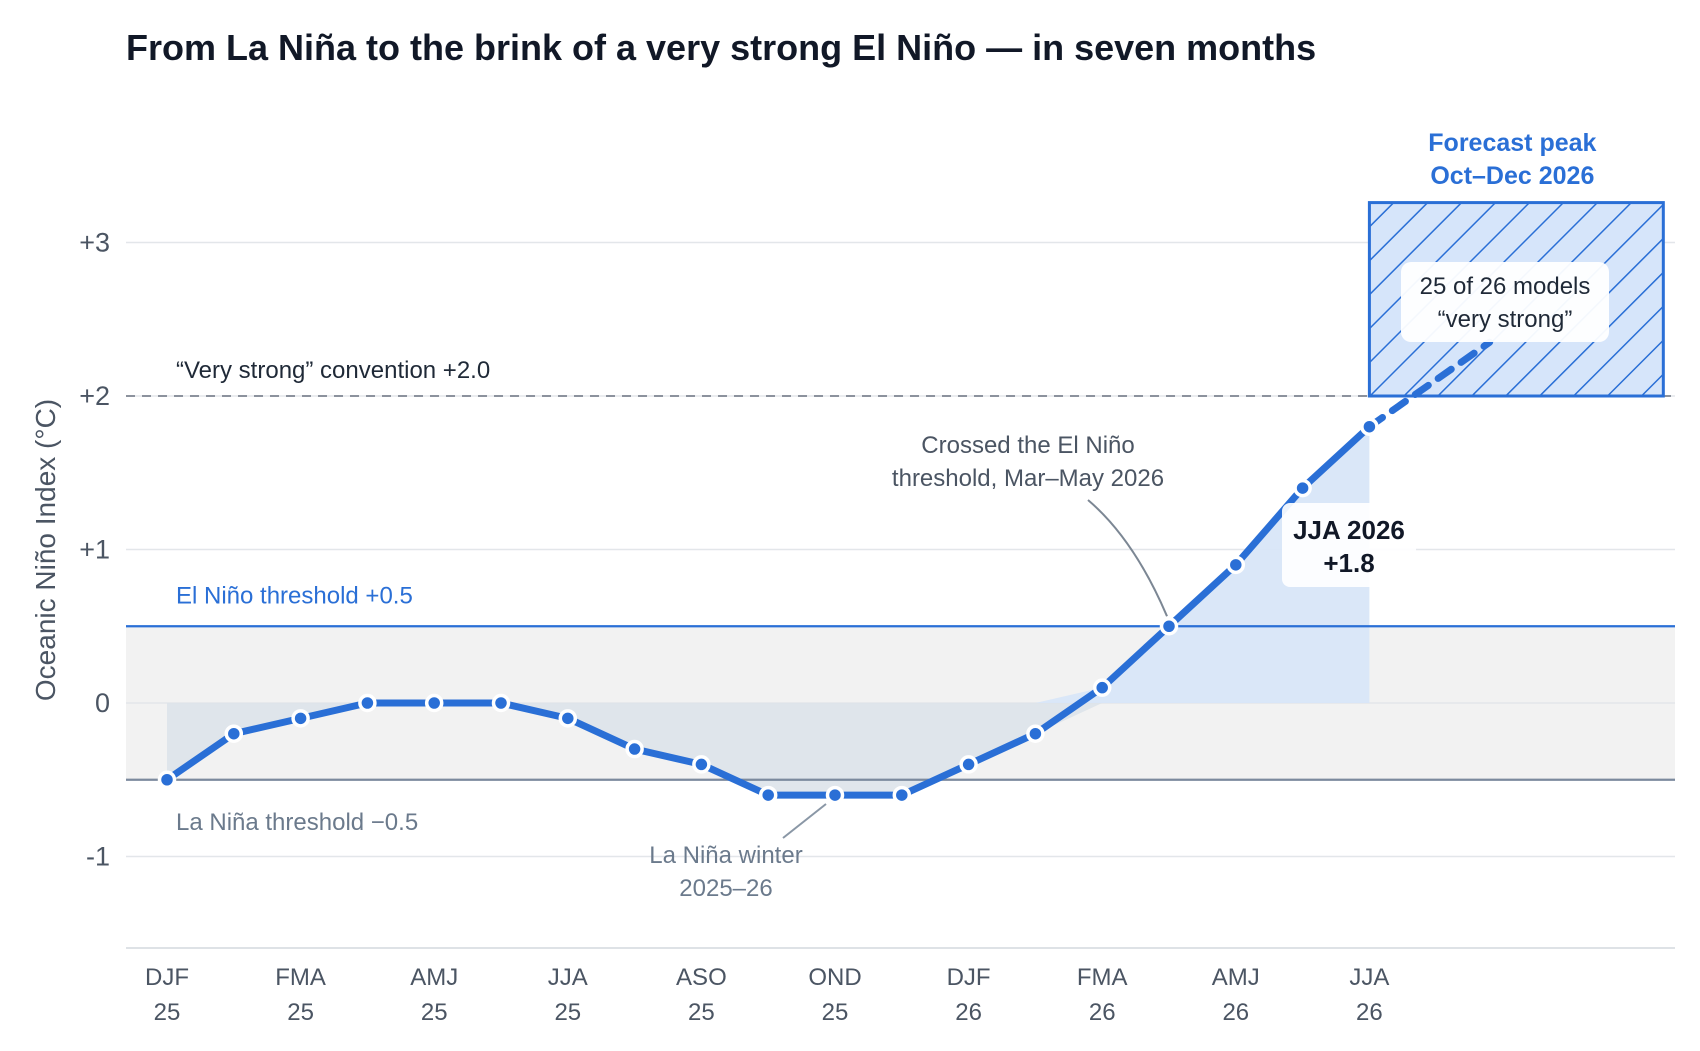 The width and height of the screenshot is (1700, 1051). What do you see at coordinates (1028, 478) in the screenshot?
I see `crossed-label-line2: threshold, Mar–May 2026` at bounding box center [1028, 478].